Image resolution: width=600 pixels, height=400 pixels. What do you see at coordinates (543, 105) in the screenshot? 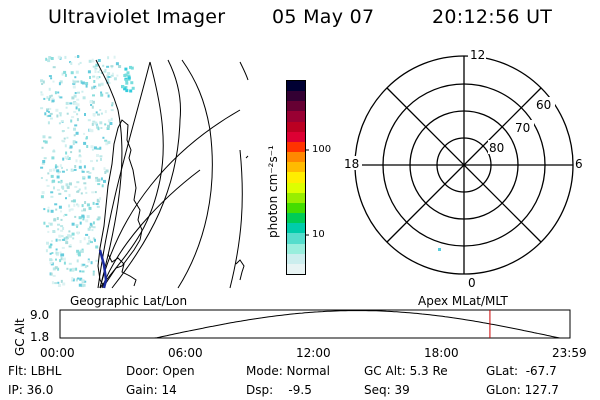
I see `lat-label-60: 60` at bounding box center [543, 105].